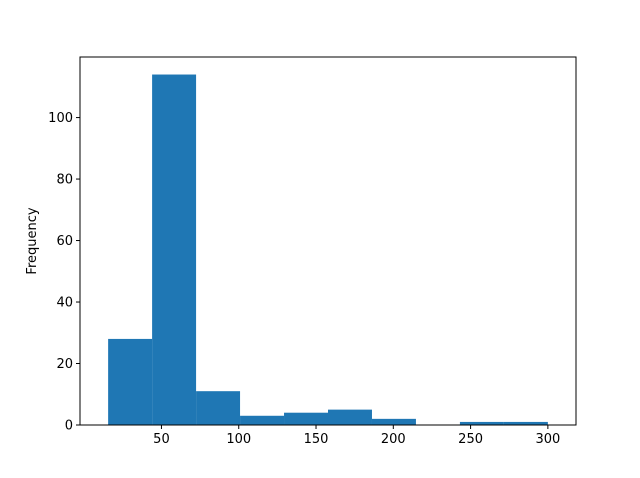 This screenshot has height=478, width=640. Describe the element at coordinates (238, 439) in the screenshot. I see `x-tick-label: 100` at that location.